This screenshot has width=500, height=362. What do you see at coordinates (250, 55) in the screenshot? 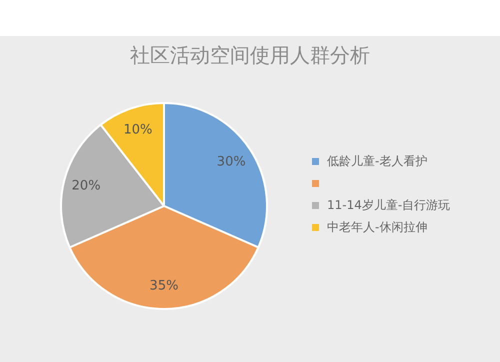
I see `chart-title: 社区活动空间使用人群分析` at bounding box center [250, 55].